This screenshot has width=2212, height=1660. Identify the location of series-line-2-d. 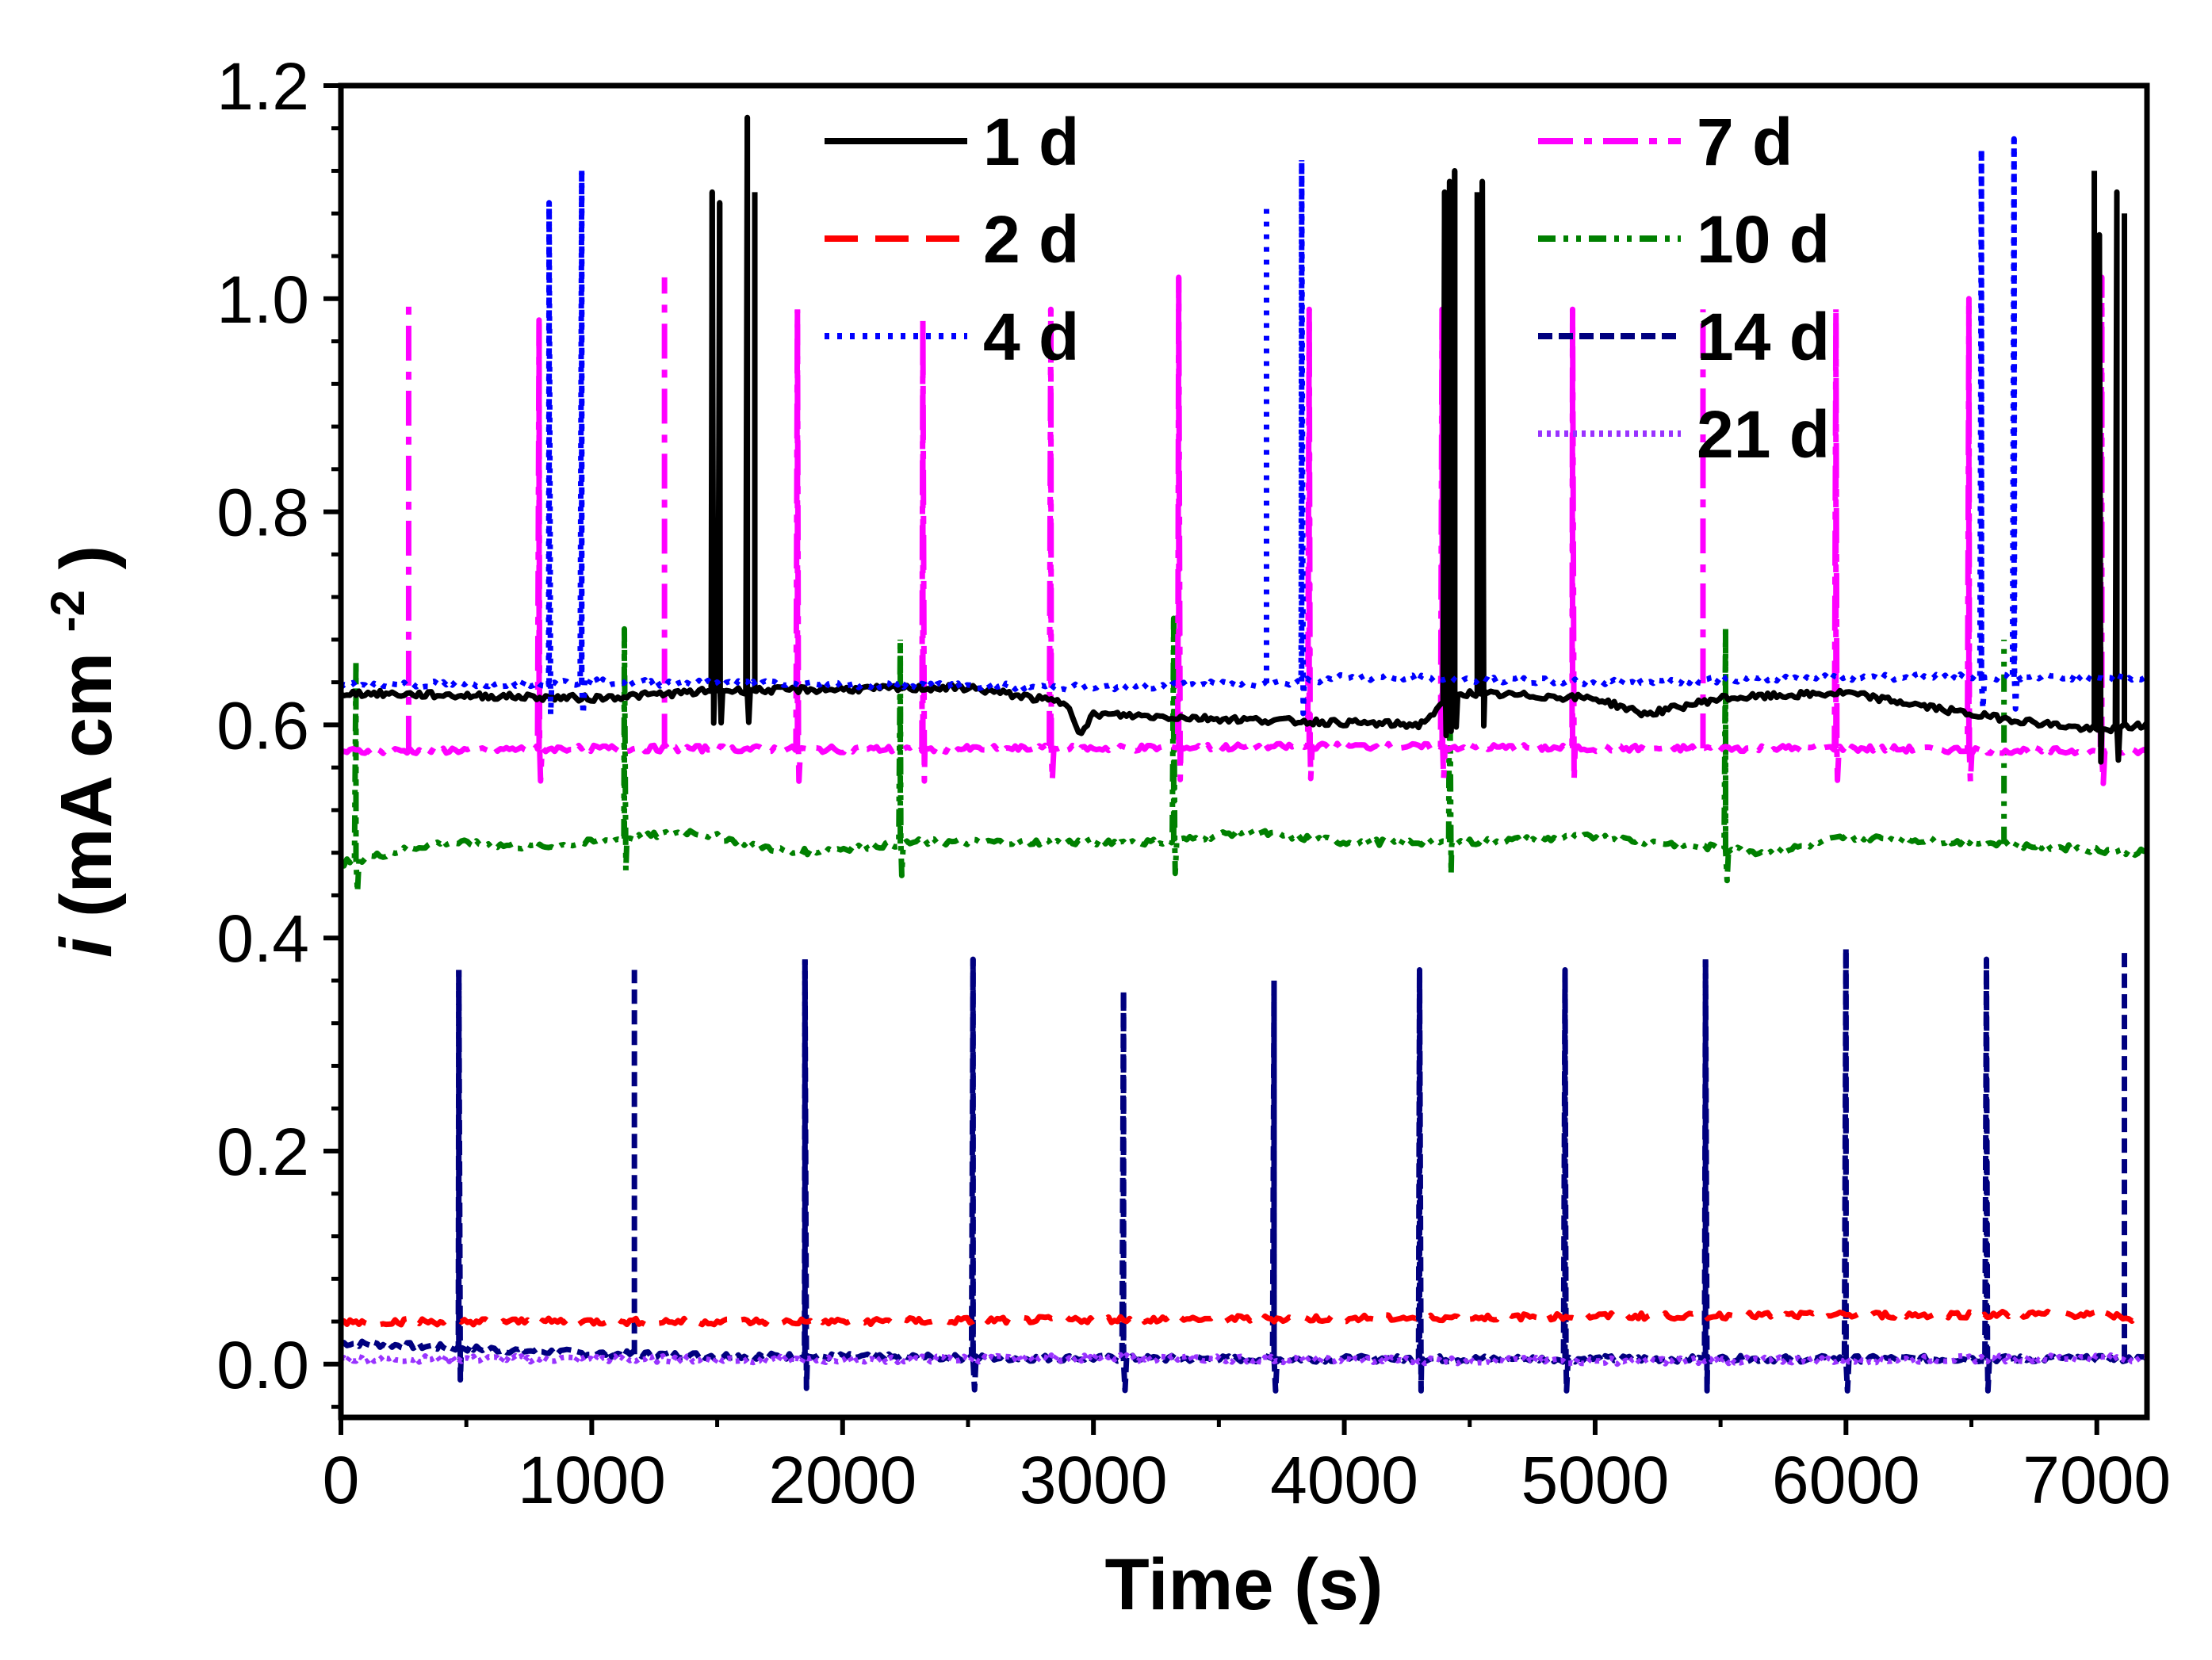
(1244, 1318).